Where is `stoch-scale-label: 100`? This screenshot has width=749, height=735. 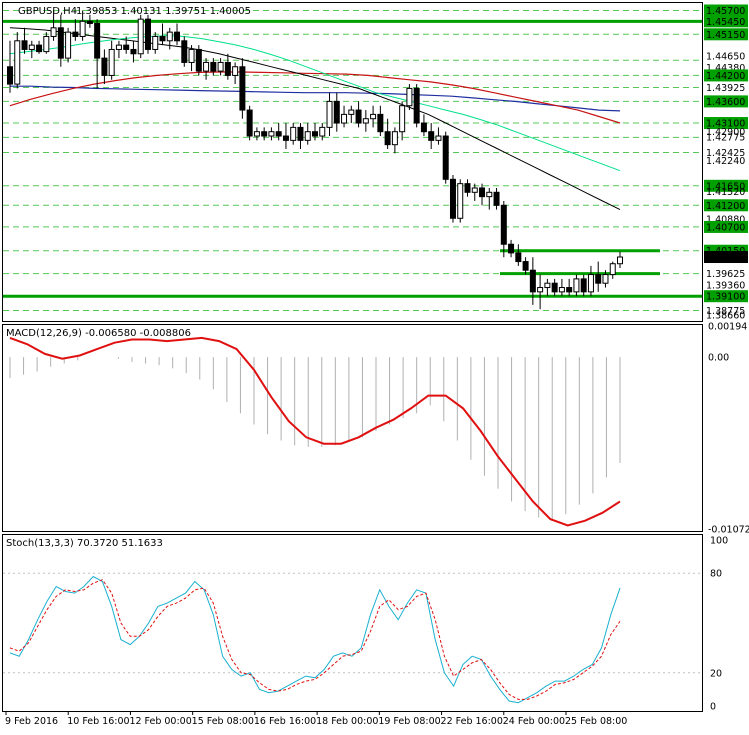 stoch-scale-label: 100 is located at coordinates (719, 541).